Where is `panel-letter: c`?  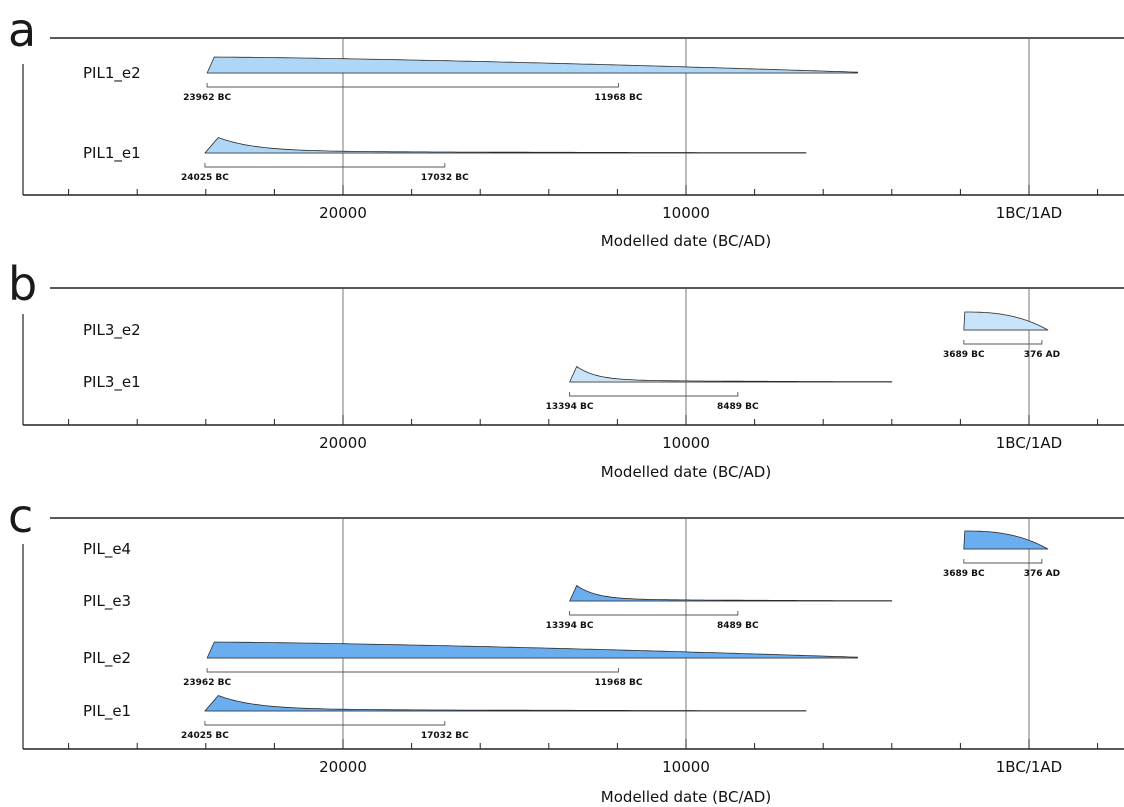 panel-letter: c is located at coordinates (20, 516).